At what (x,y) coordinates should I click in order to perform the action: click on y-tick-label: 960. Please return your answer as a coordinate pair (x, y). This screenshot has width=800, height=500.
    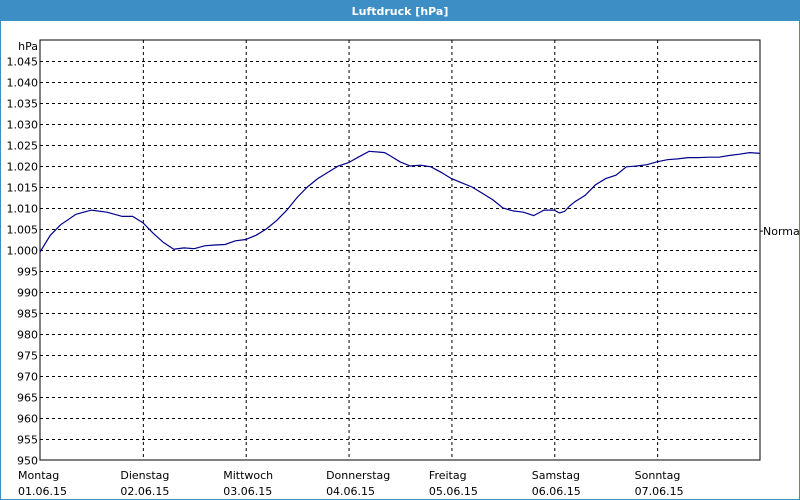
    Looking at the image, I should click on (27, 419).